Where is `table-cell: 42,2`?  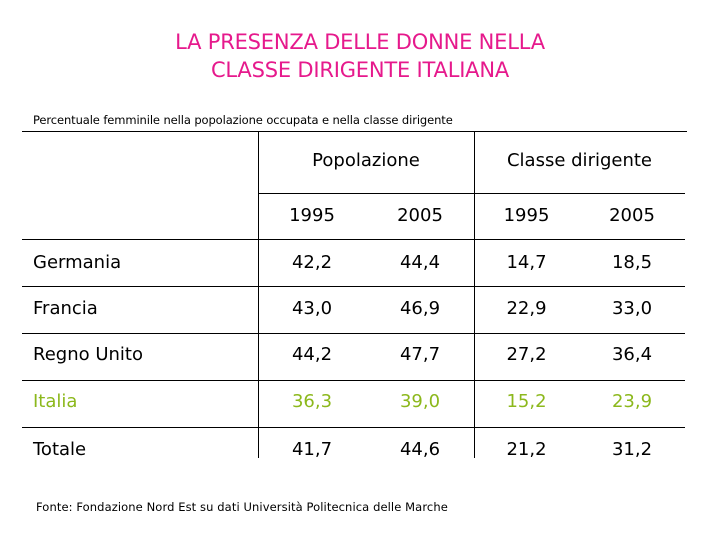 table-cell: 42,2 is located at coordinates (312, 262).